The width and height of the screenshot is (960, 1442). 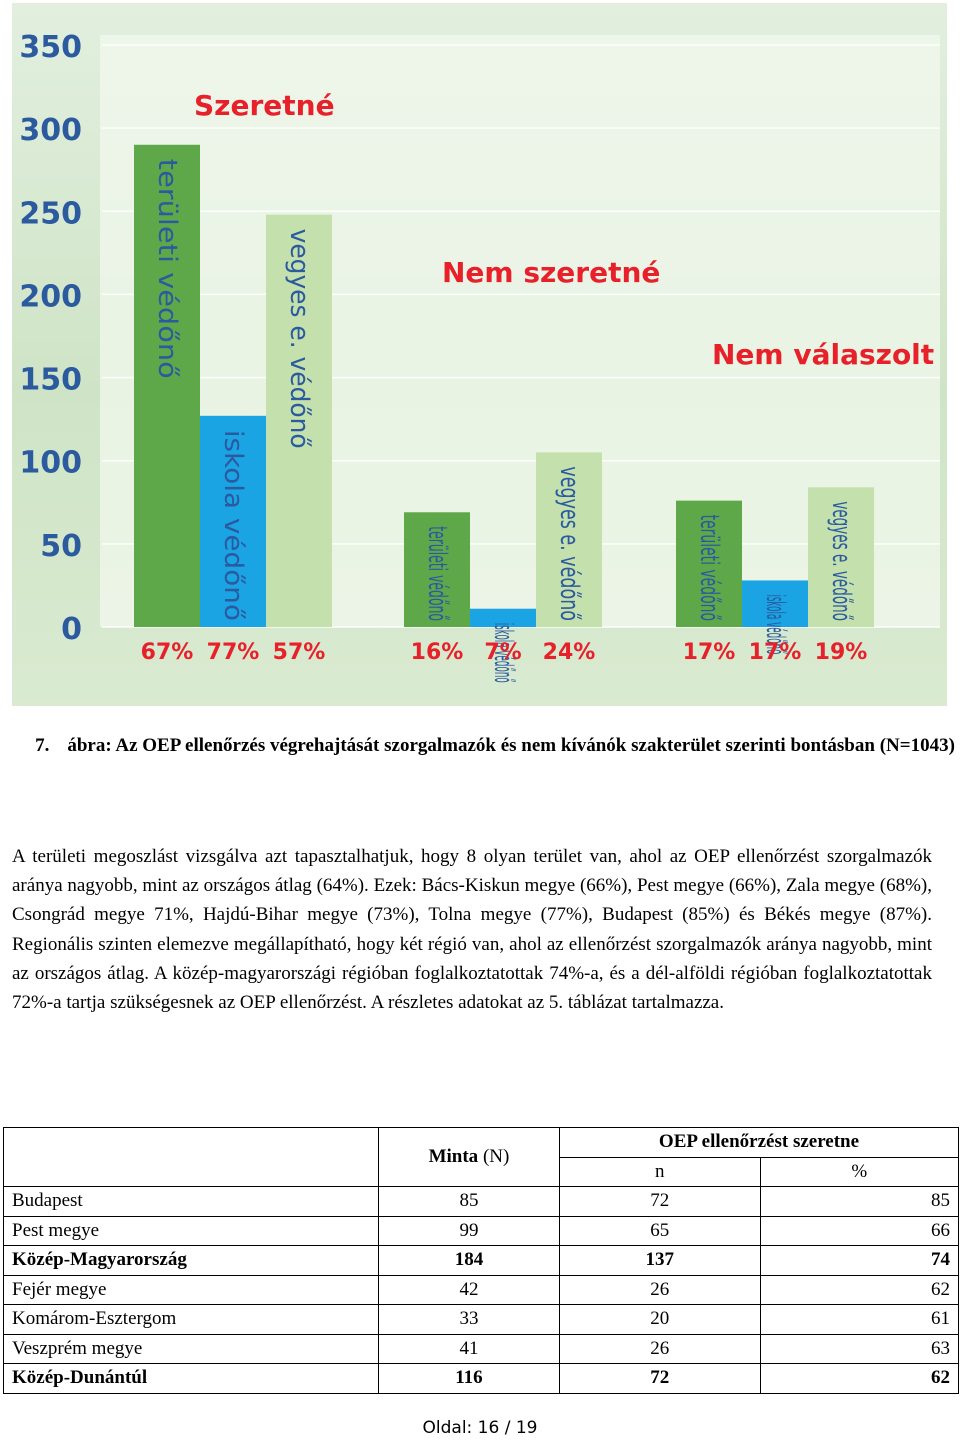 I want to click on minta-cell: 99, so click(x=468, y=1230).